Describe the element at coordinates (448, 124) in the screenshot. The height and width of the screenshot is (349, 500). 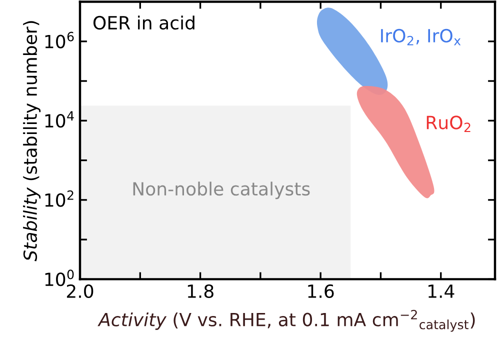
I see `series-label: RuO$_{2}$` at that location.